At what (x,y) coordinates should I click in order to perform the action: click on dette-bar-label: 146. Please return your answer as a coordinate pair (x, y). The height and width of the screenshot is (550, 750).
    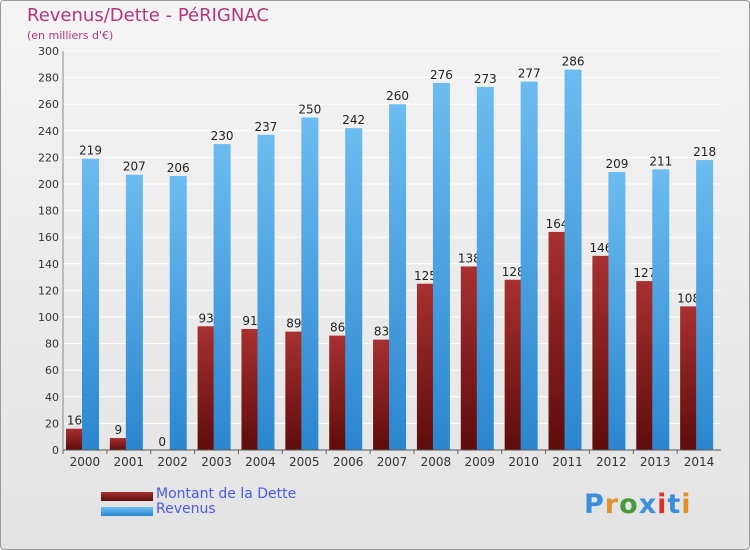
    Looking at the image, I should click on (600, 248).